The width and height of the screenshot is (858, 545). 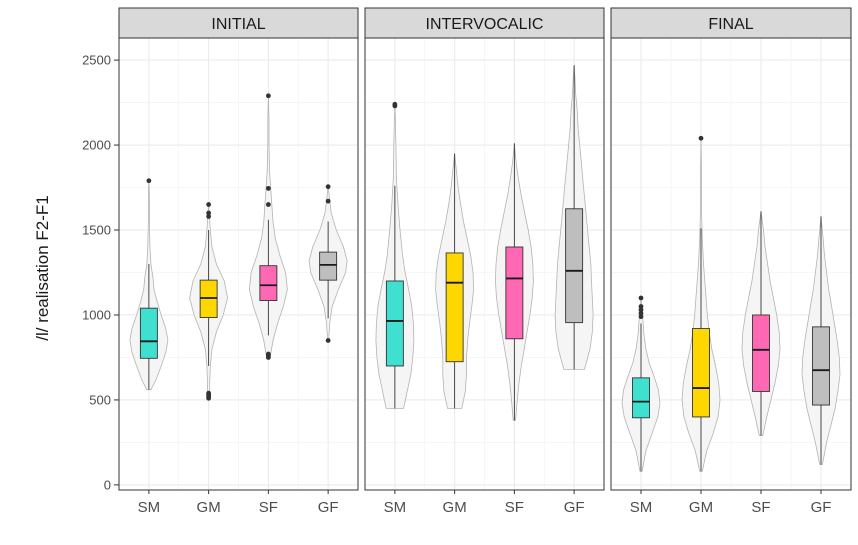 I want to click on facet-strip-label: INTERVOCALIC, so click(x=485, y=24).